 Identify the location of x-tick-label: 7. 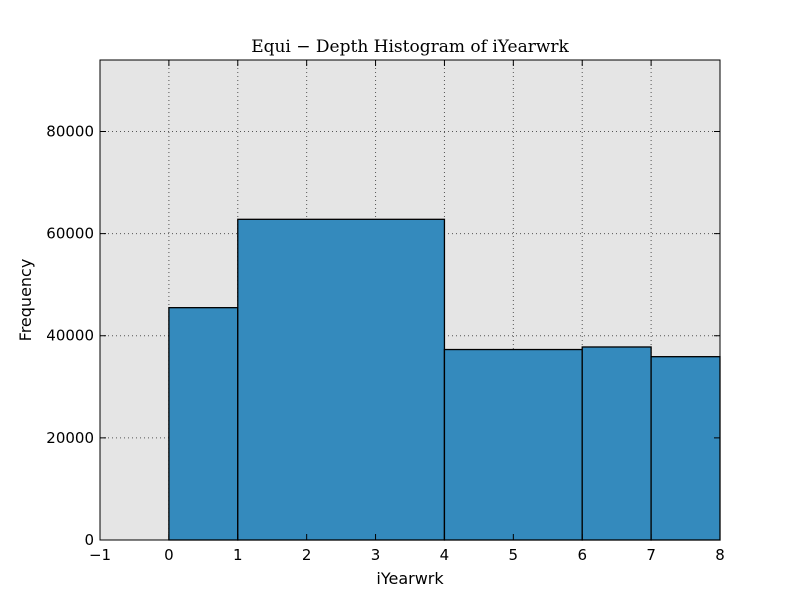
(651, 555).